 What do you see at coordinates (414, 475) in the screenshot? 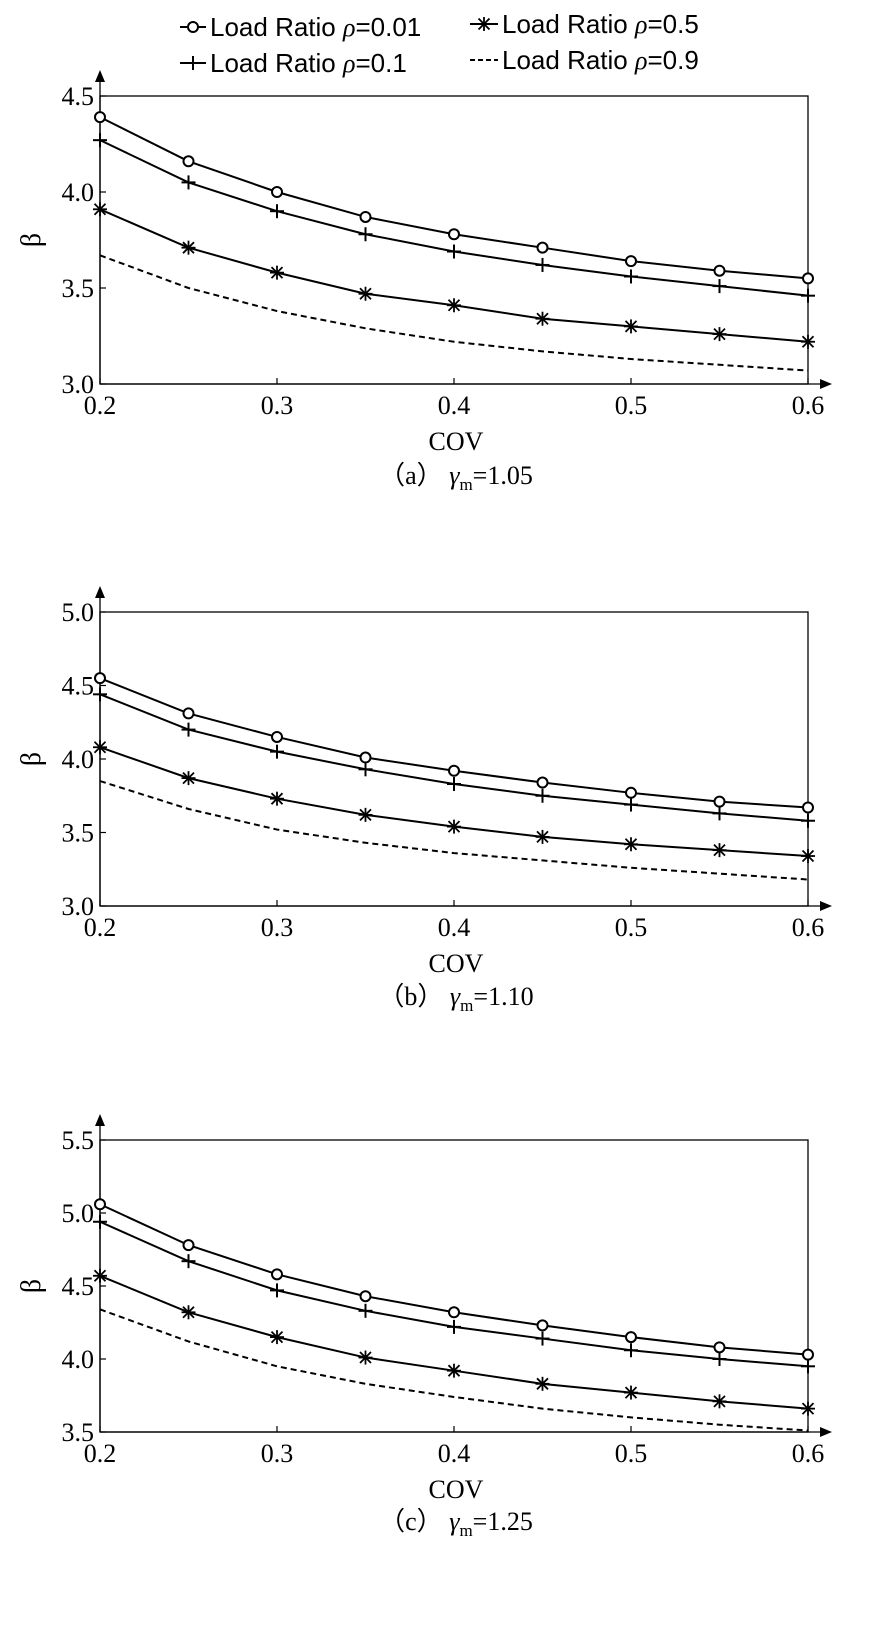
I see `caption-label: （a）` at bounding box center [414, 475].